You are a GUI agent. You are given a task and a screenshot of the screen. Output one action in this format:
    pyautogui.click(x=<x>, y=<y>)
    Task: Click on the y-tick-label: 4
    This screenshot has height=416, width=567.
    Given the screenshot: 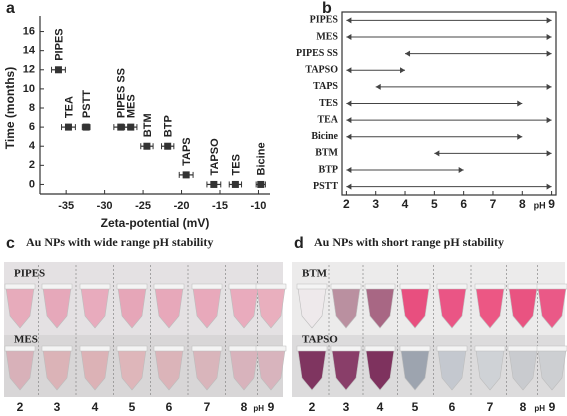 What is the action you would take?
    pyautogui.click(x=32, y=146)
    